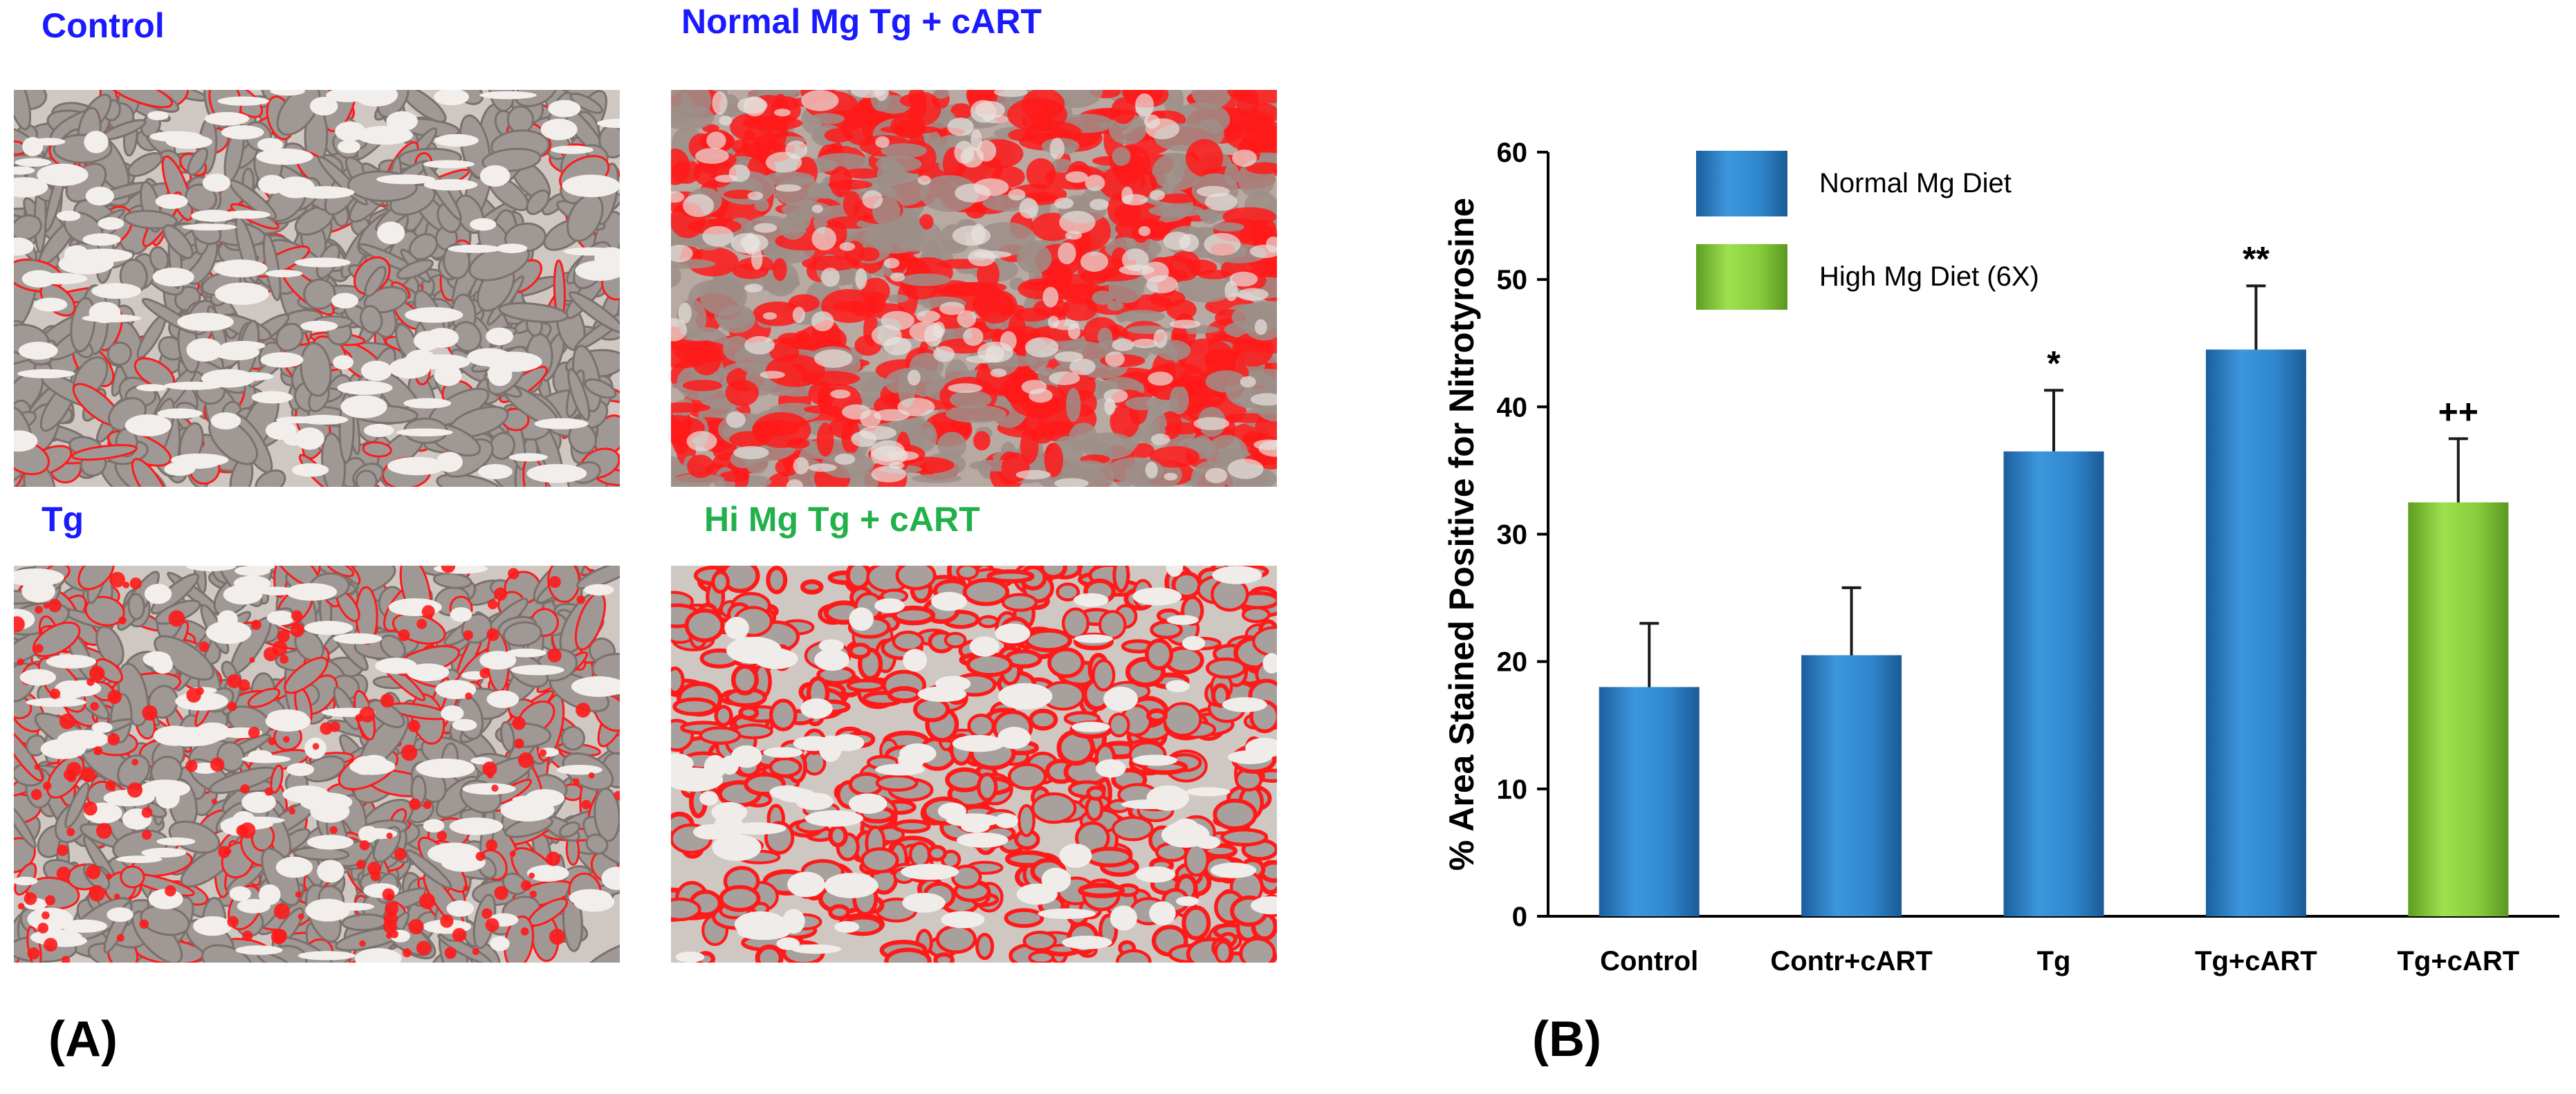 The width and height of the screenshot is (2576, 1094). Describe the element at coordinates (1929, 276) in the screenshot. I see `legend-label-high: High Mg Diet (6X)` at that location.